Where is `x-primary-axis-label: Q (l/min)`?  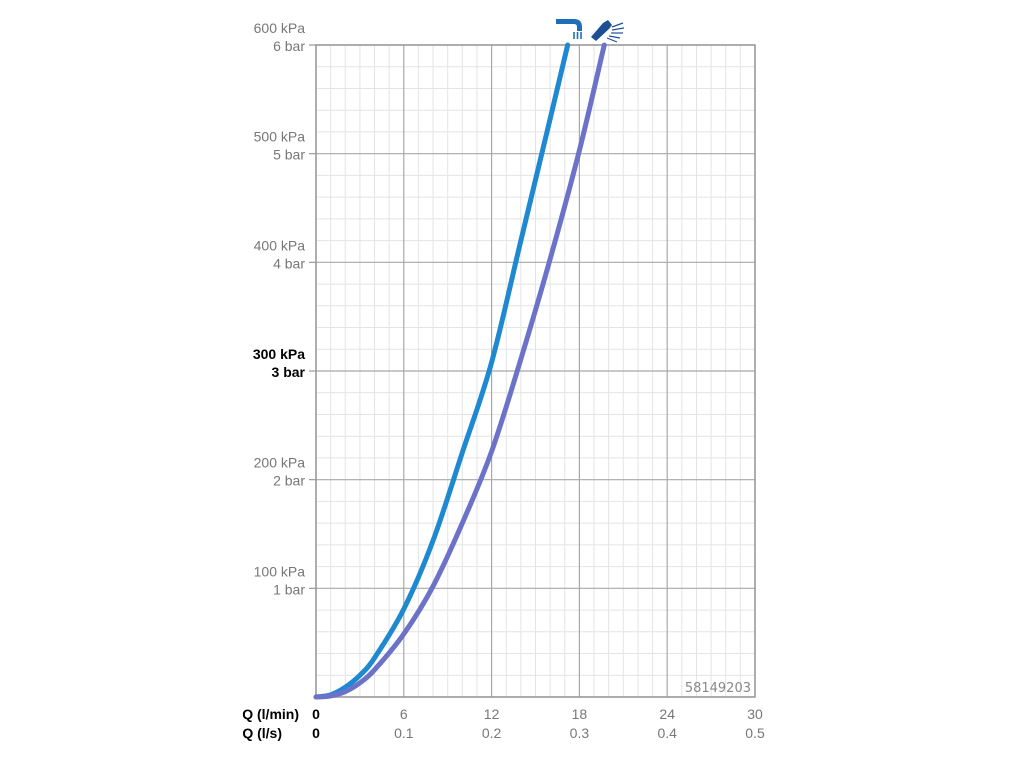 x-primary-axis-label: Q (l/min) is located at coordinates (270, 714).